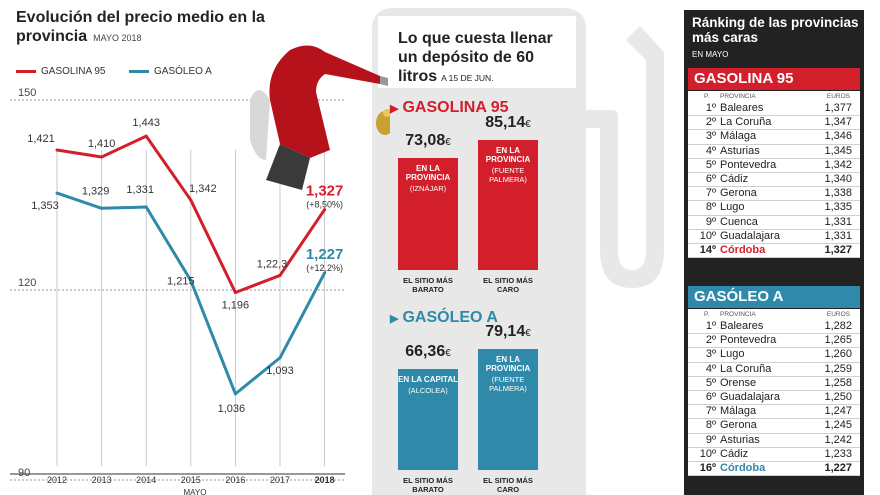  What do you see at coordinates (838, 108) in the screenshot?
I see `ranking-price: 1,377` at bounding box center [838, 108].